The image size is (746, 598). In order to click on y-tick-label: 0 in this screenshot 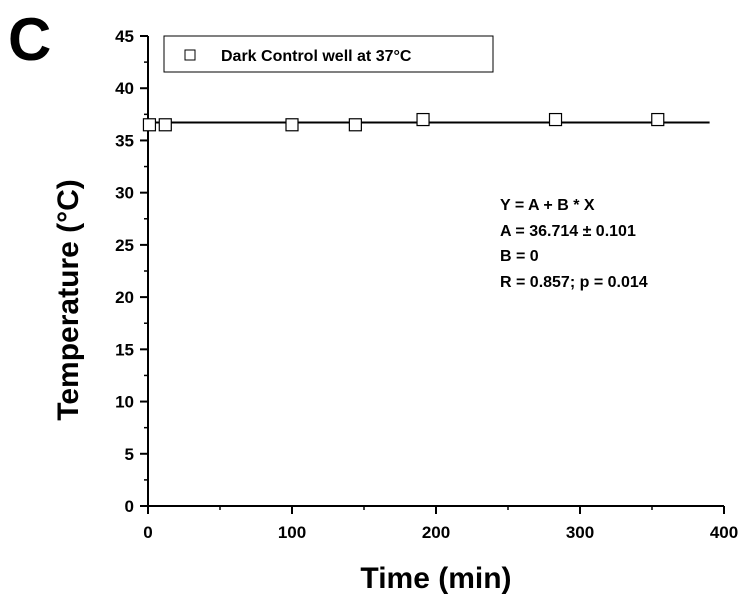, I will do `click(129, 506)`.